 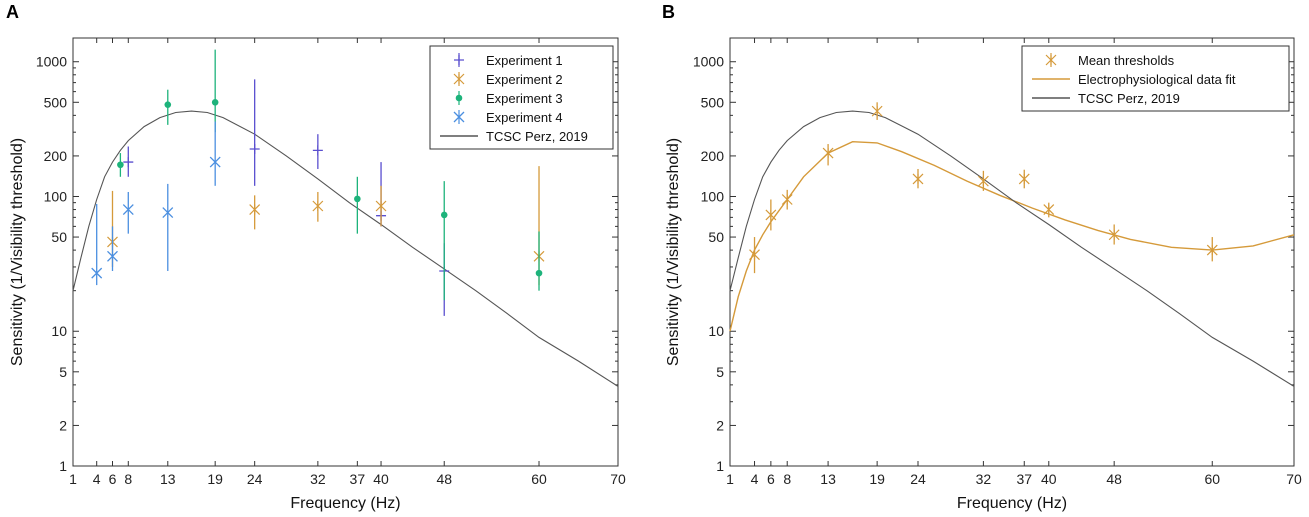 I want to click on legend-label-experiment-3: Experiment 3, so click(x=524, y=98).